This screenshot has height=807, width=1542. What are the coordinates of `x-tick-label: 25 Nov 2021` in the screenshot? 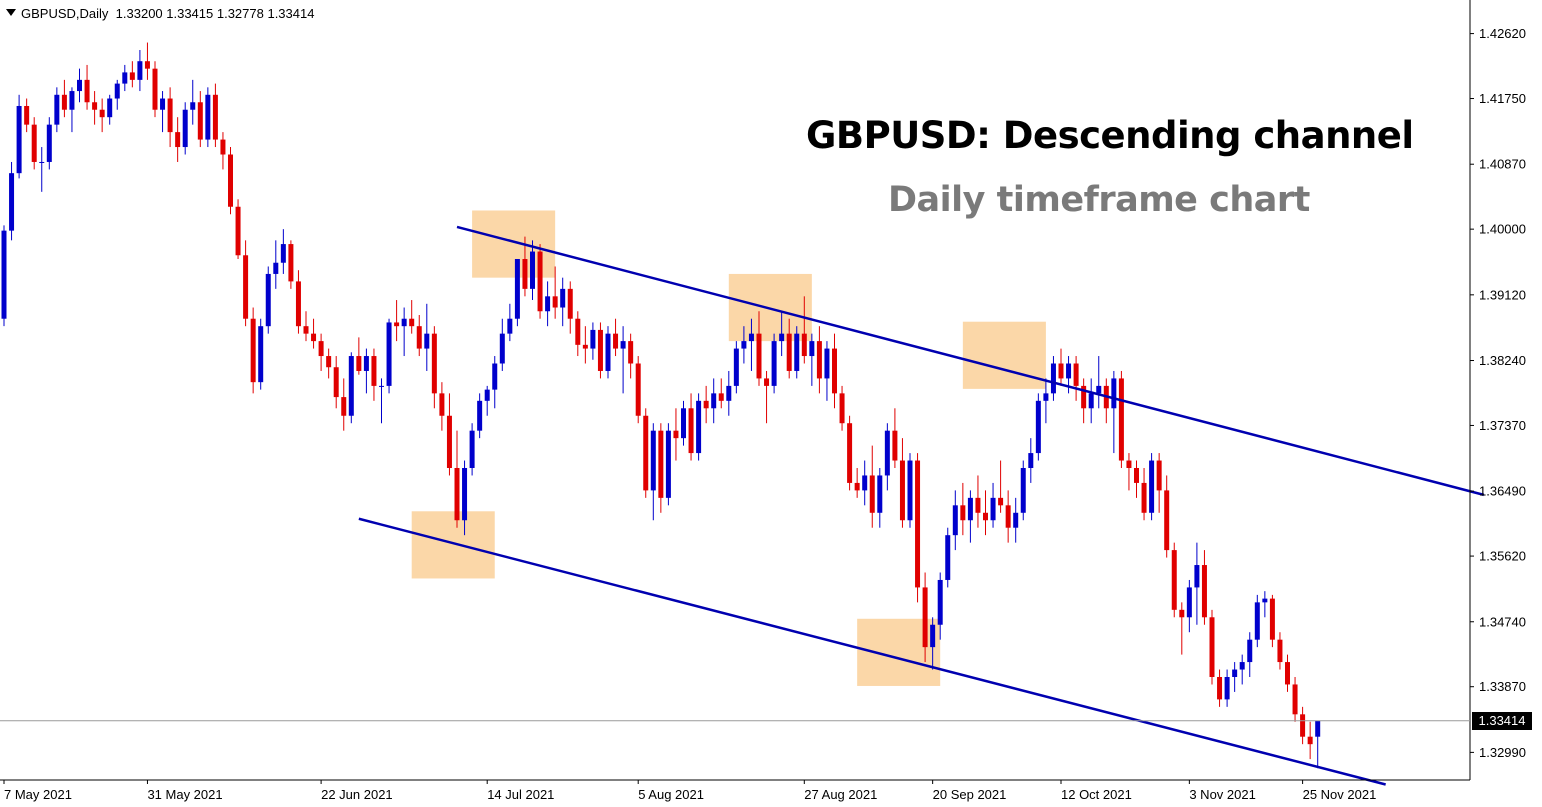 It's located at (1340, 794).